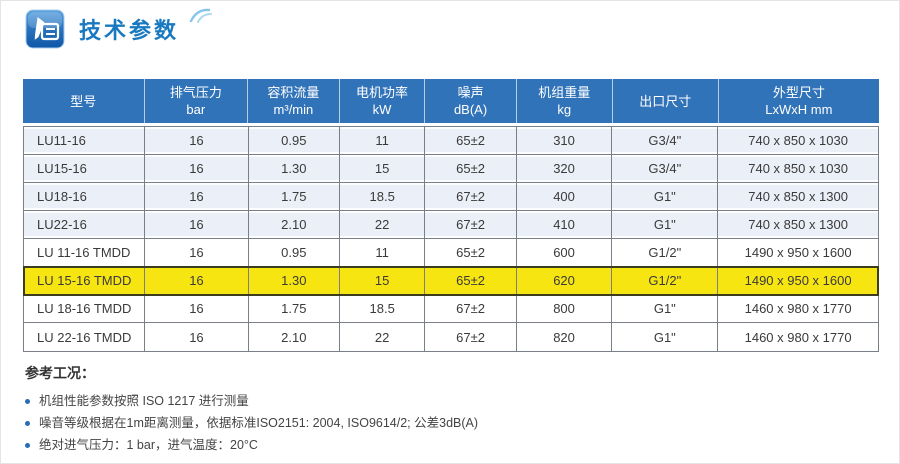 Image resolution: width=900 pixels, height=464 pixels. What do you see at coordinates (666, 101) in the screenshot?
I see `column-header-outlet: 出口尺寸` at bounding box center [666, 101].